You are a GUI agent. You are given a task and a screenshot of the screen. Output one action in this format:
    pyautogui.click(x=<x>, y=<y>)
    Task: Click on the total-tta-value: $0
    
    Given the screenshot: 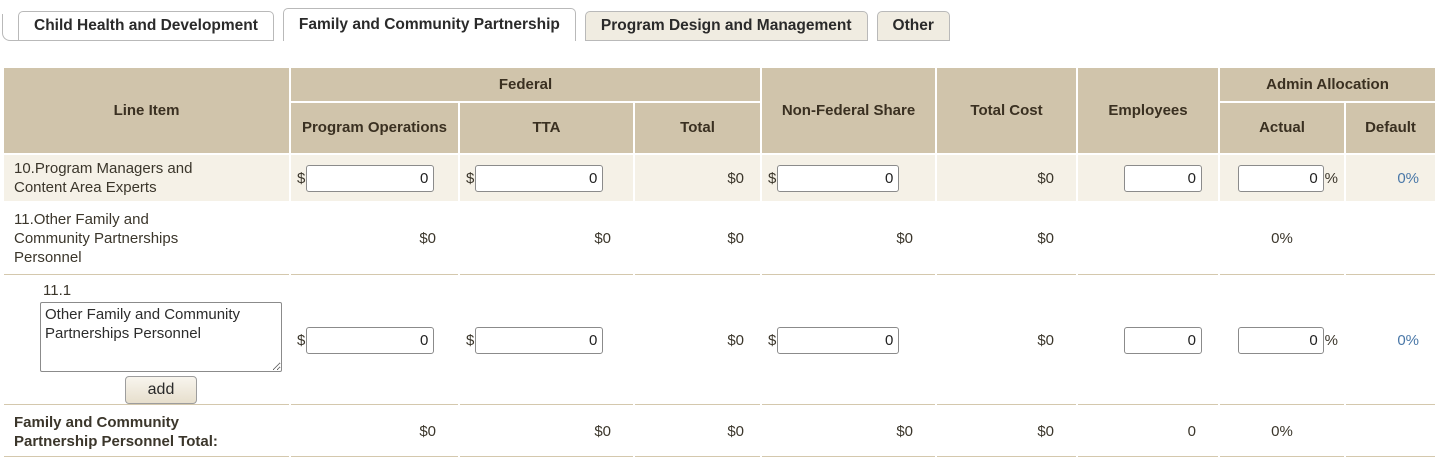 What is the action you would take?
    pyautogui.click(x=546, y=432)
    